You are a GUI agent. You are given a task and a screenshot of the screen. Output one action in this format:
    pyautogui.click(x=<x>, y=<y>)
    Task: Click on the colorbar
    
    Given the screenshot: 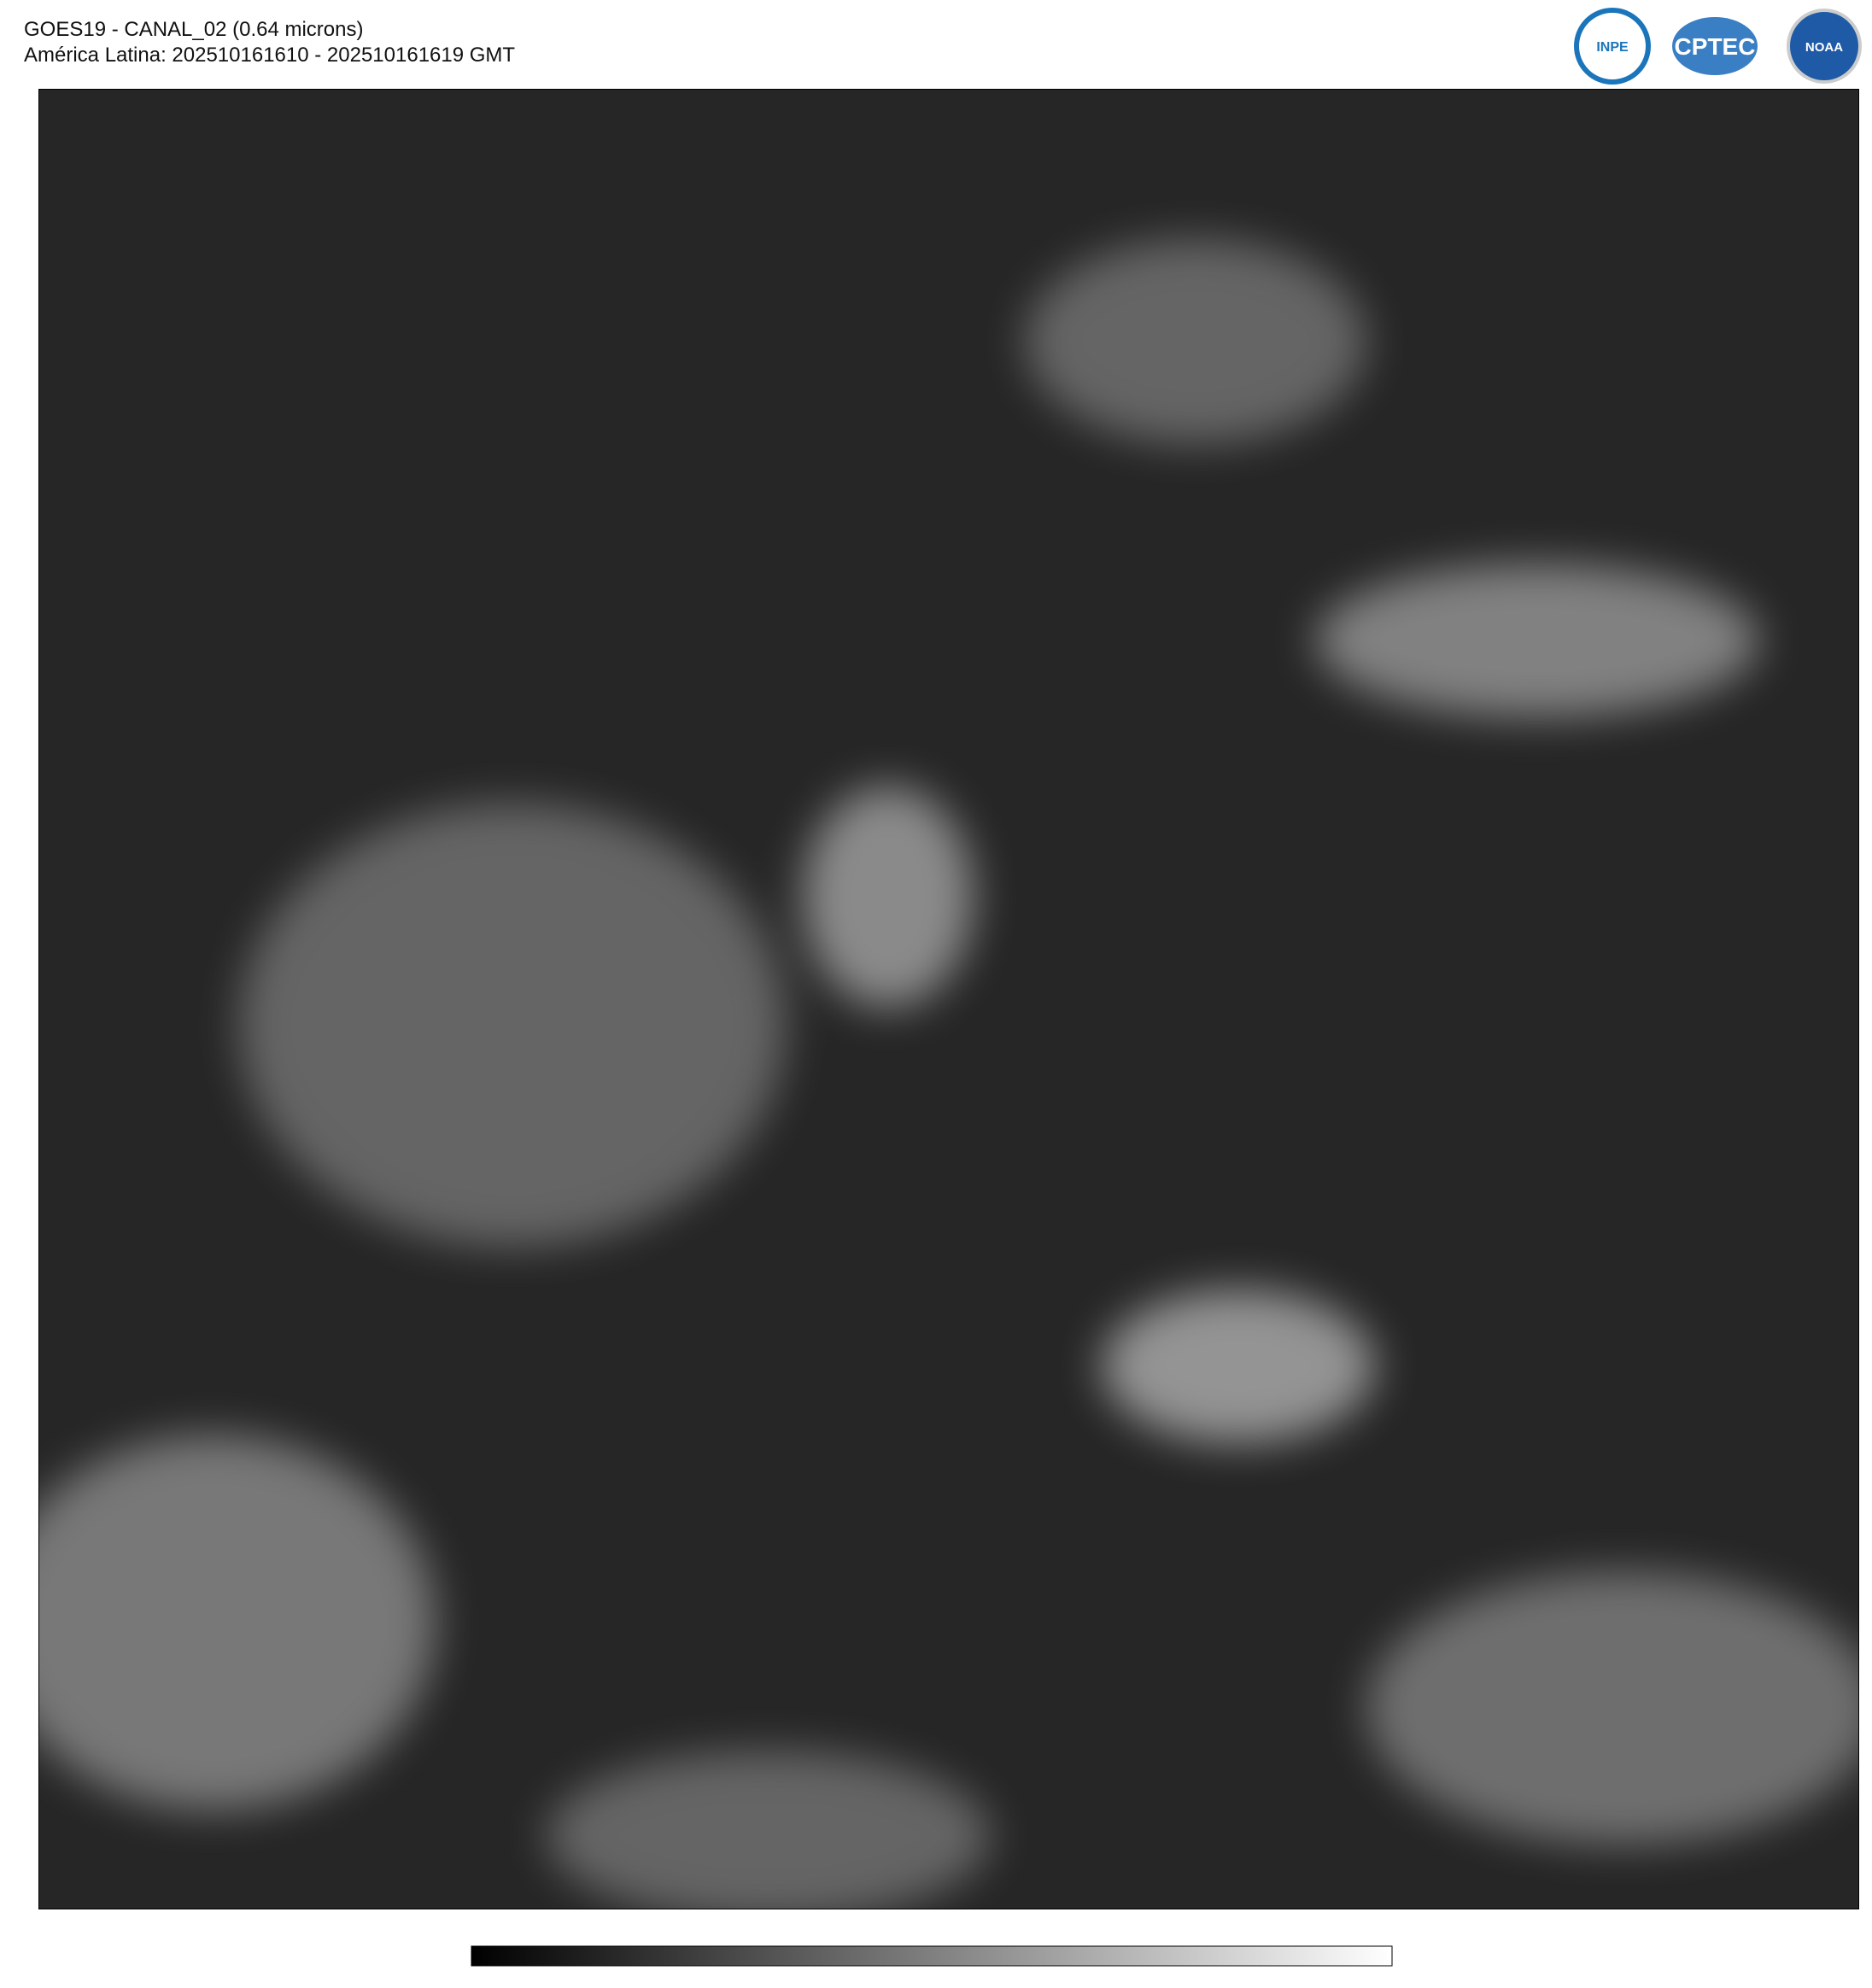 What is the action you would take?
    pyautogui.click(x=932, y=1956)
    